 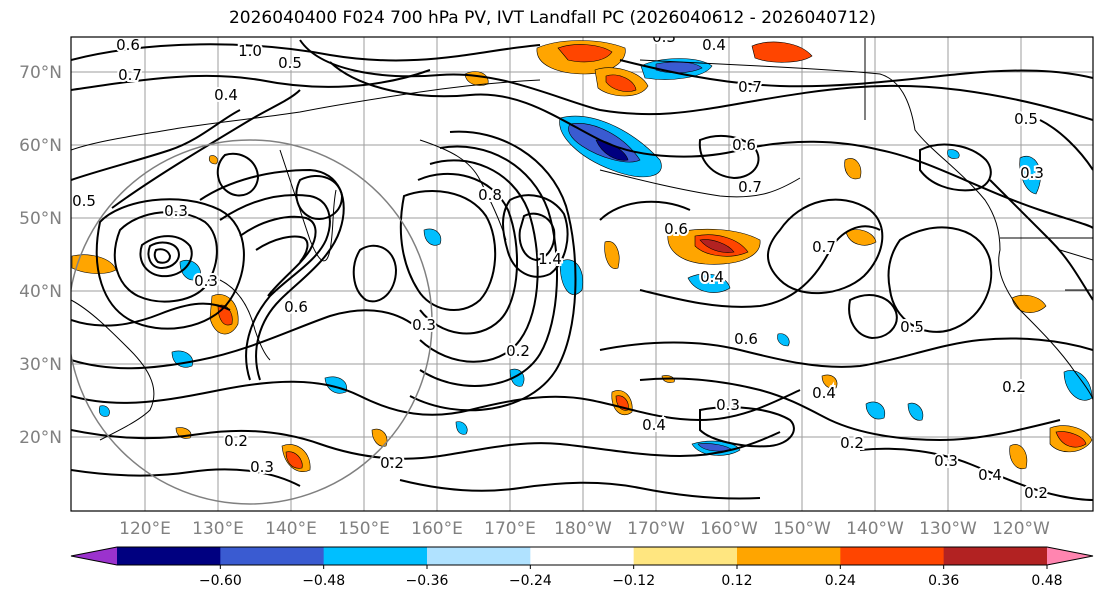 What do you see at coordinates (875, 529) in the screenshot?
I see `lon-label: 140°W` at bounding box center [875, 529].